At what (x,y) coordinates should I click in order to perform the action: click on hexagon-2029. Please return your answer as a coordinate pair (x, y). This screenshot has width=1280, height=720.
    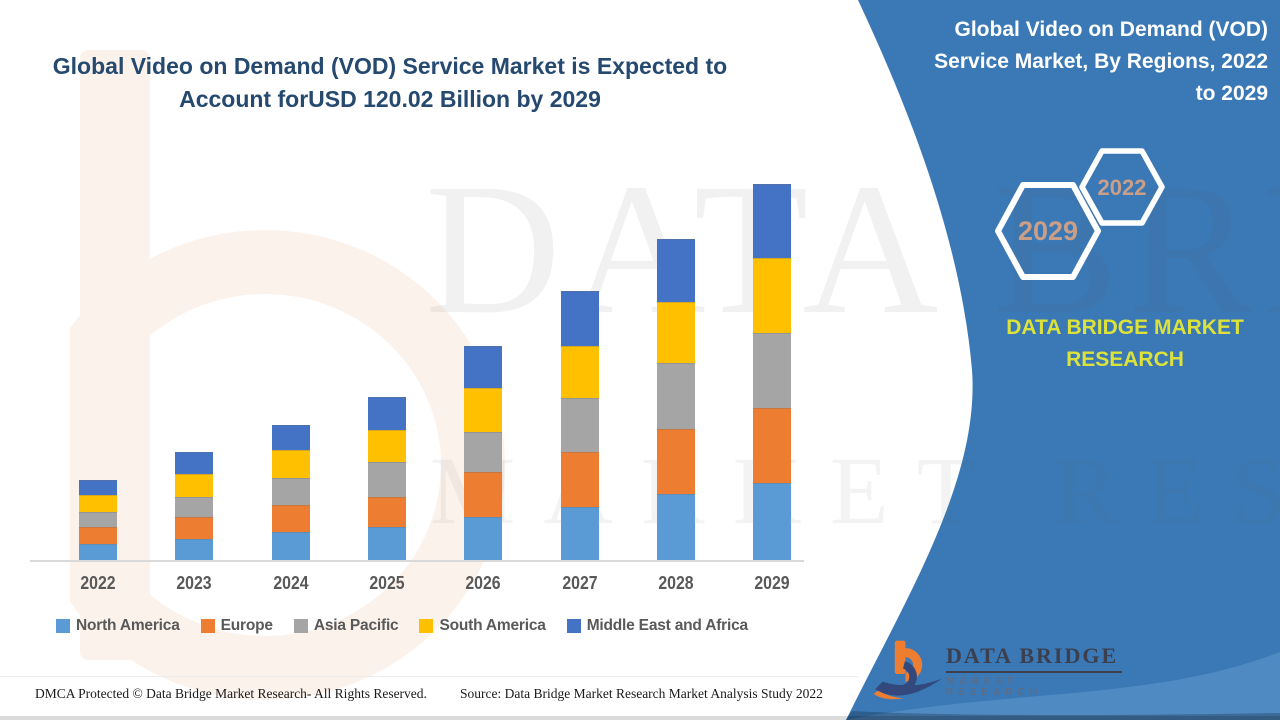
    Looking at the image, I should click on (1048, 231).